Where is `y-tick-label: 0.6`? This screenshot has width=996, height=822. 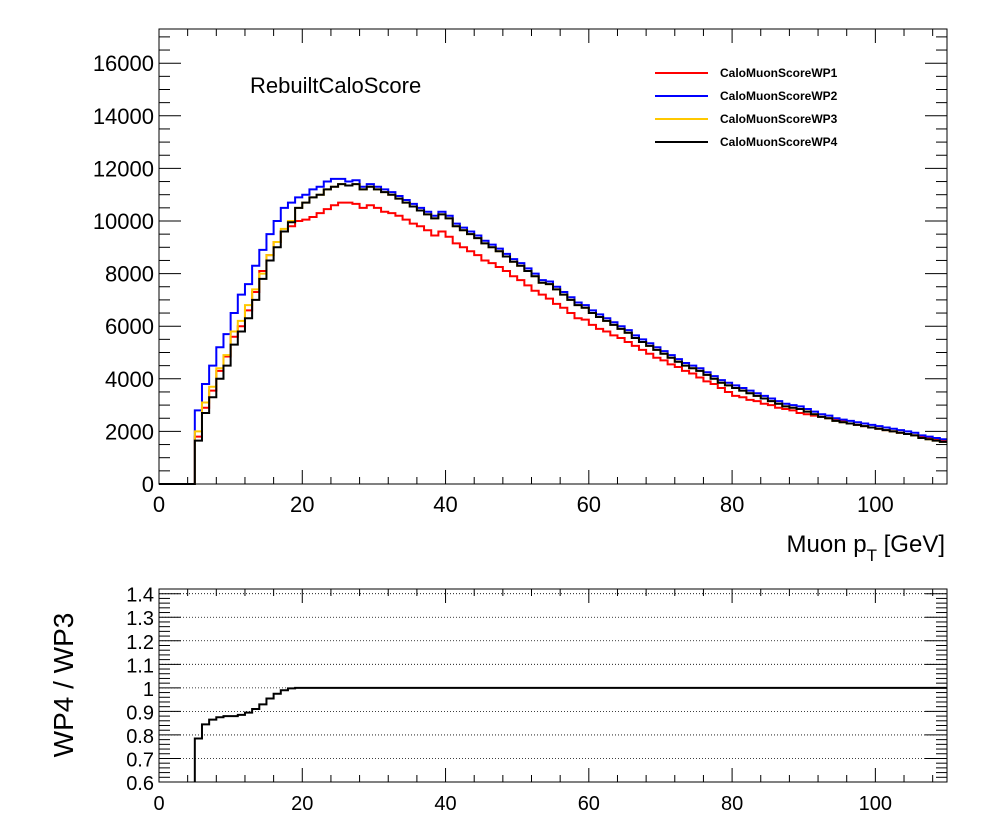 y-tick-label: 0.6 is located at coordinates (140, 784).